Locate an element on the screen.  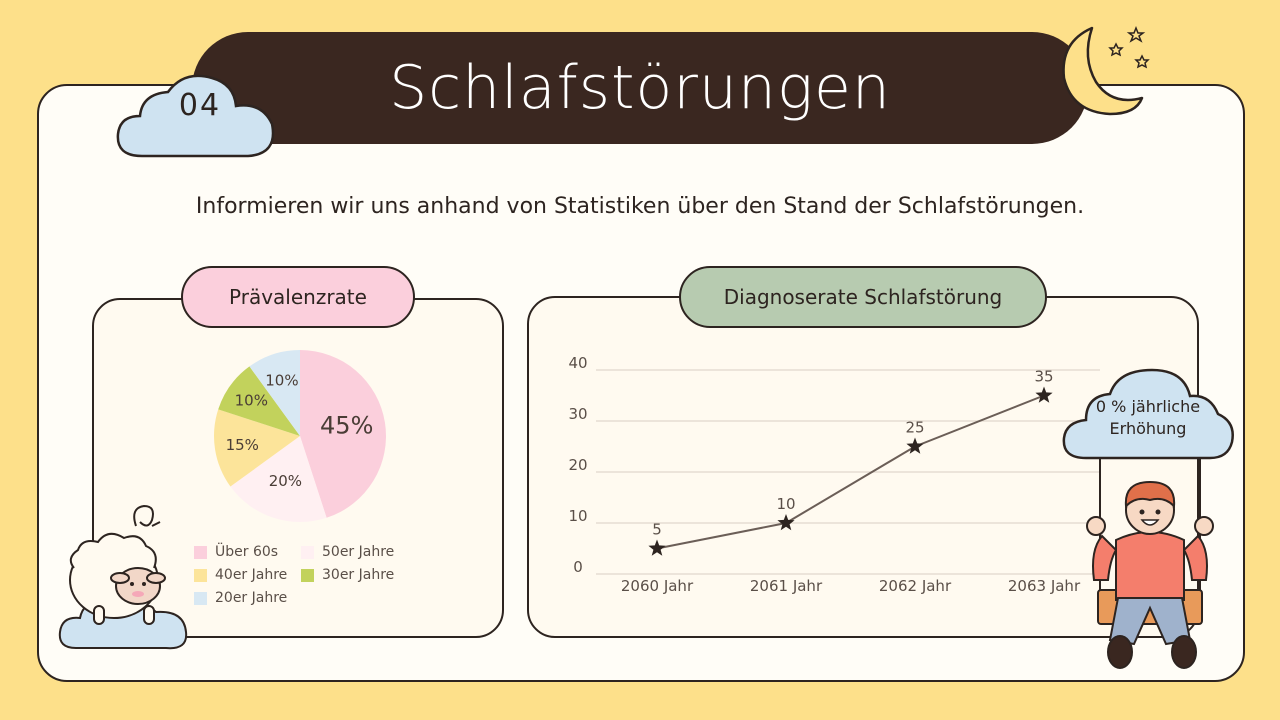
legend-item-0: Über 60s is located at coordinates (236, 552).